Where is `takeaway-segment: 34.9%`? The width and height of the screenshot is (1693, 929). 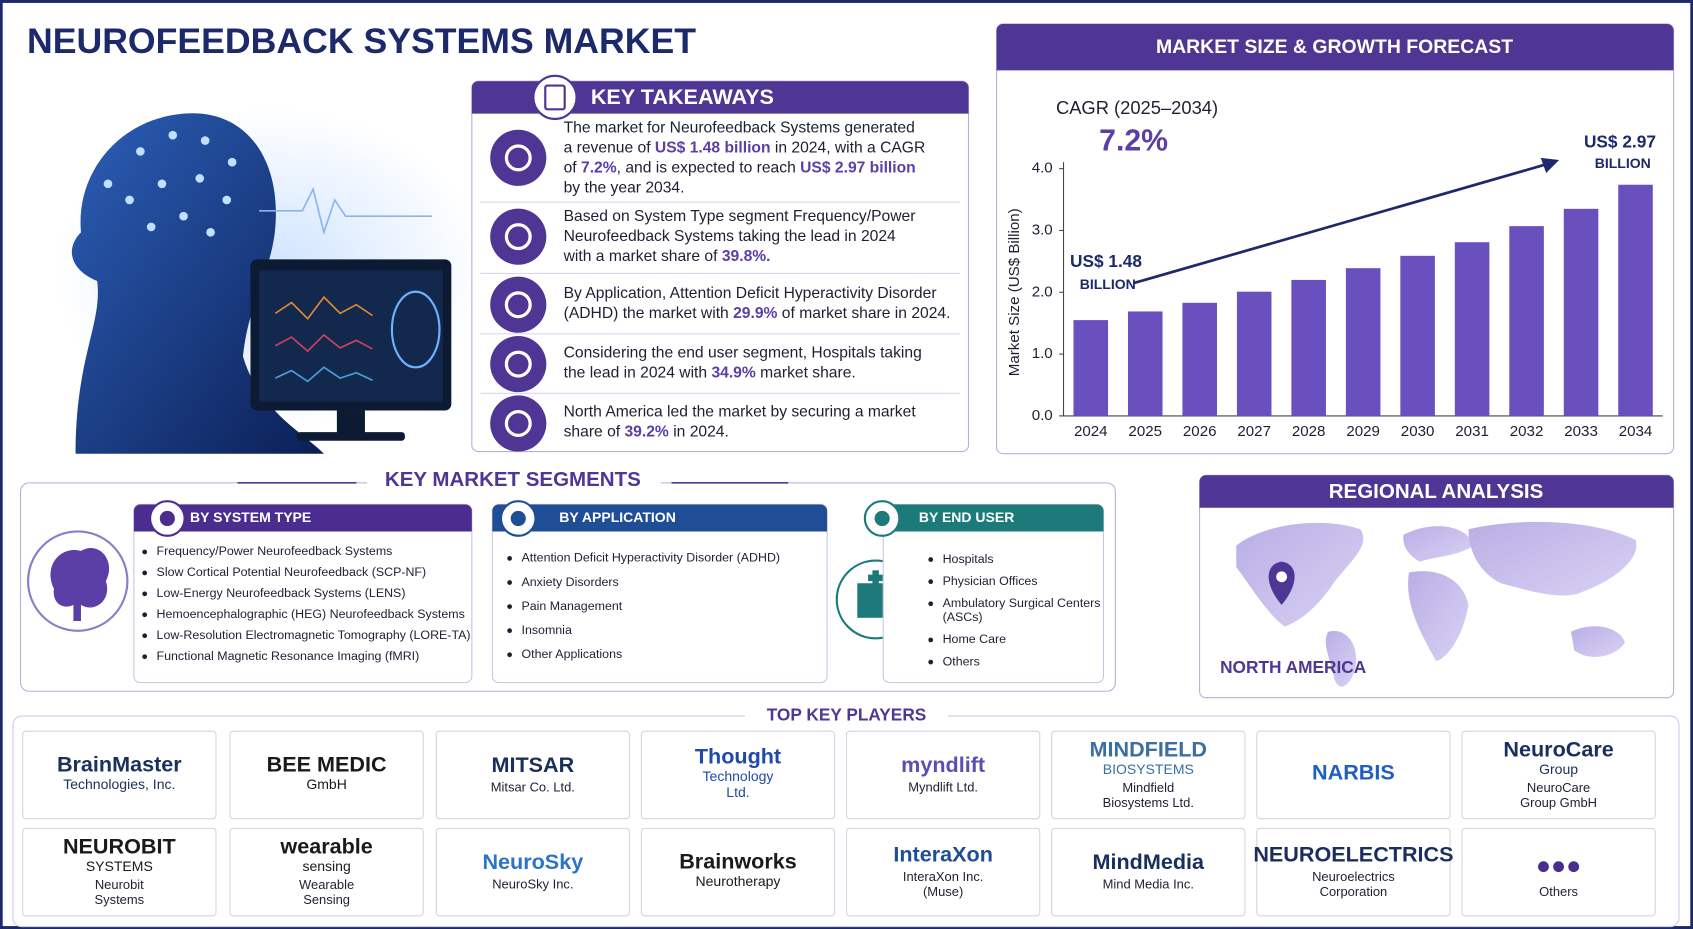
takeaway-segment: 34.9% is located at coordinates (733, 372).